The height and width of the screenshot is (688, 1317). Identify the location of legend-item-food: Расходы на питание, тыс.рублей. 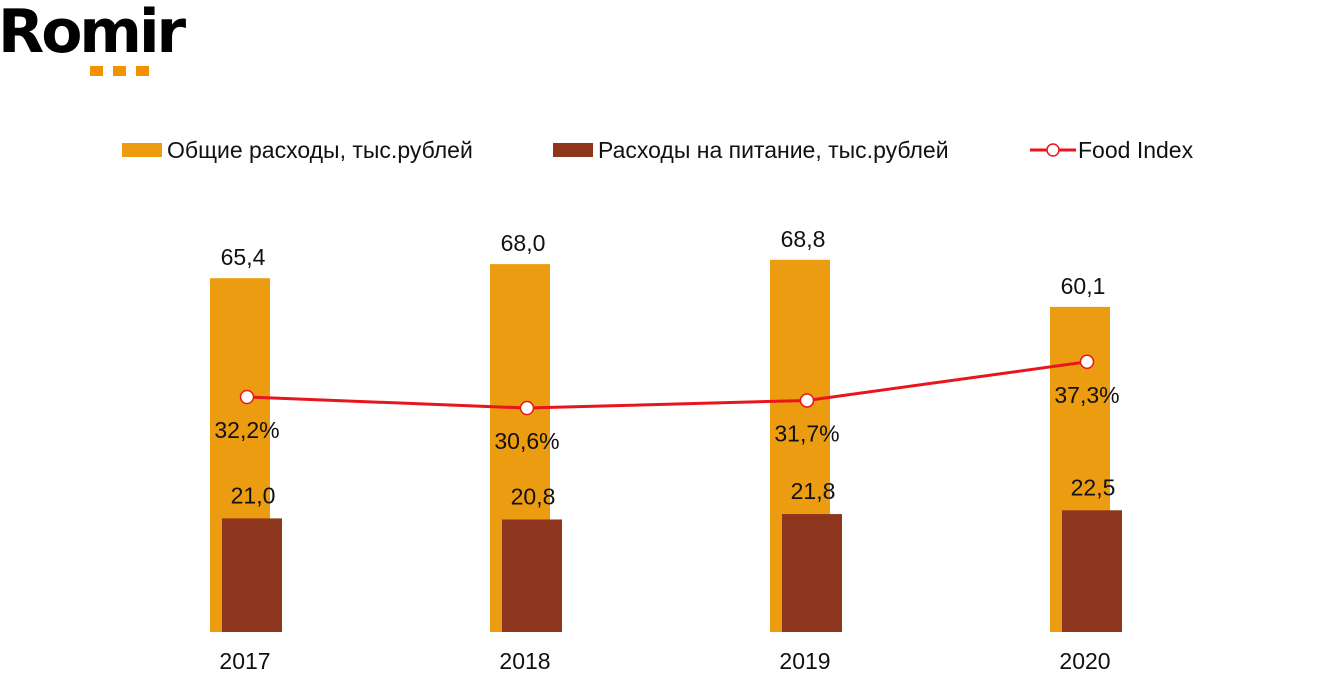
(751, 150).